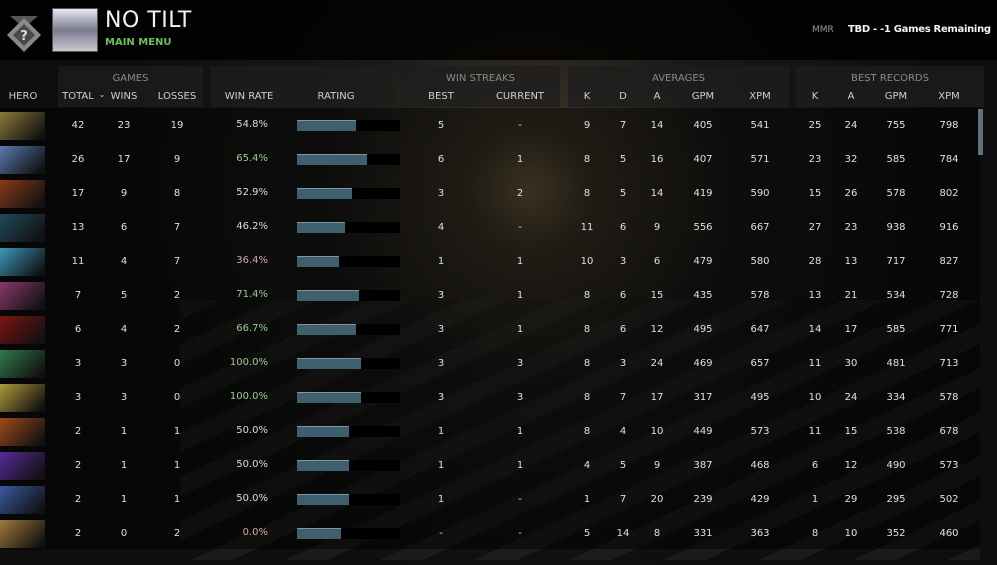 The width and height of the screenshot is (997, 565). Describe the element at coordinates (587, 533) in the screenshot. I see `cell-k: 5` at that location.